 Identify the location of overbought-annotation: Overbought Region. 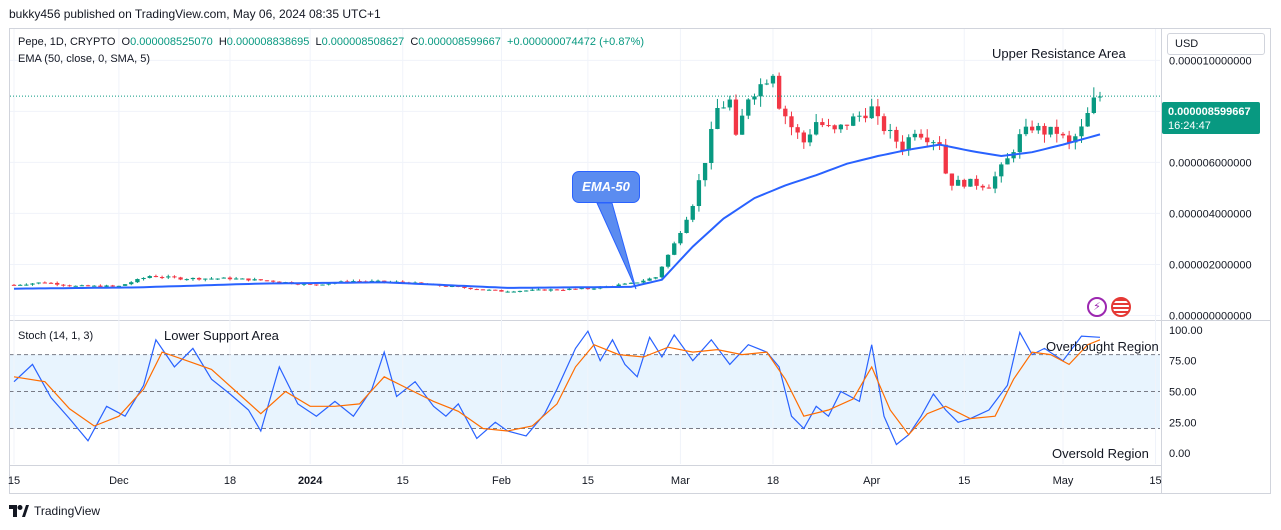
(1102, 346).